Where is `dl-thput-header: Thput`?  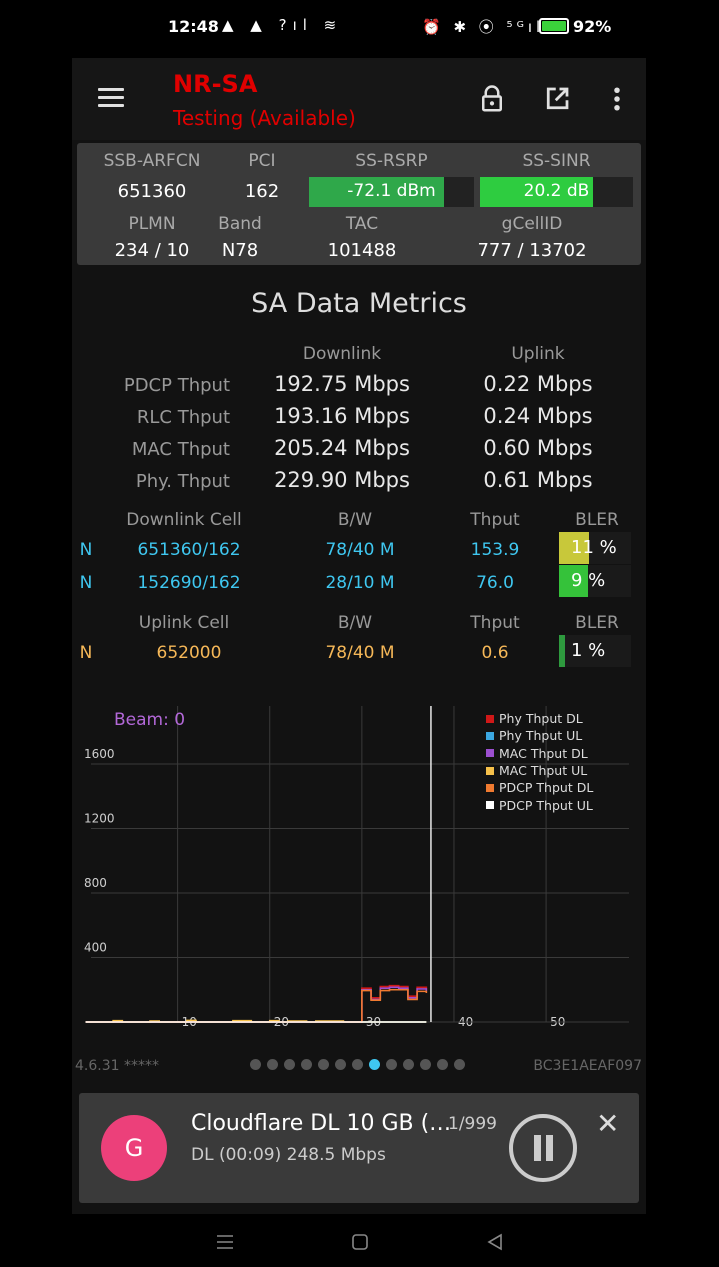
dl-thput-header: Thput is located at coordinates (495, 520).